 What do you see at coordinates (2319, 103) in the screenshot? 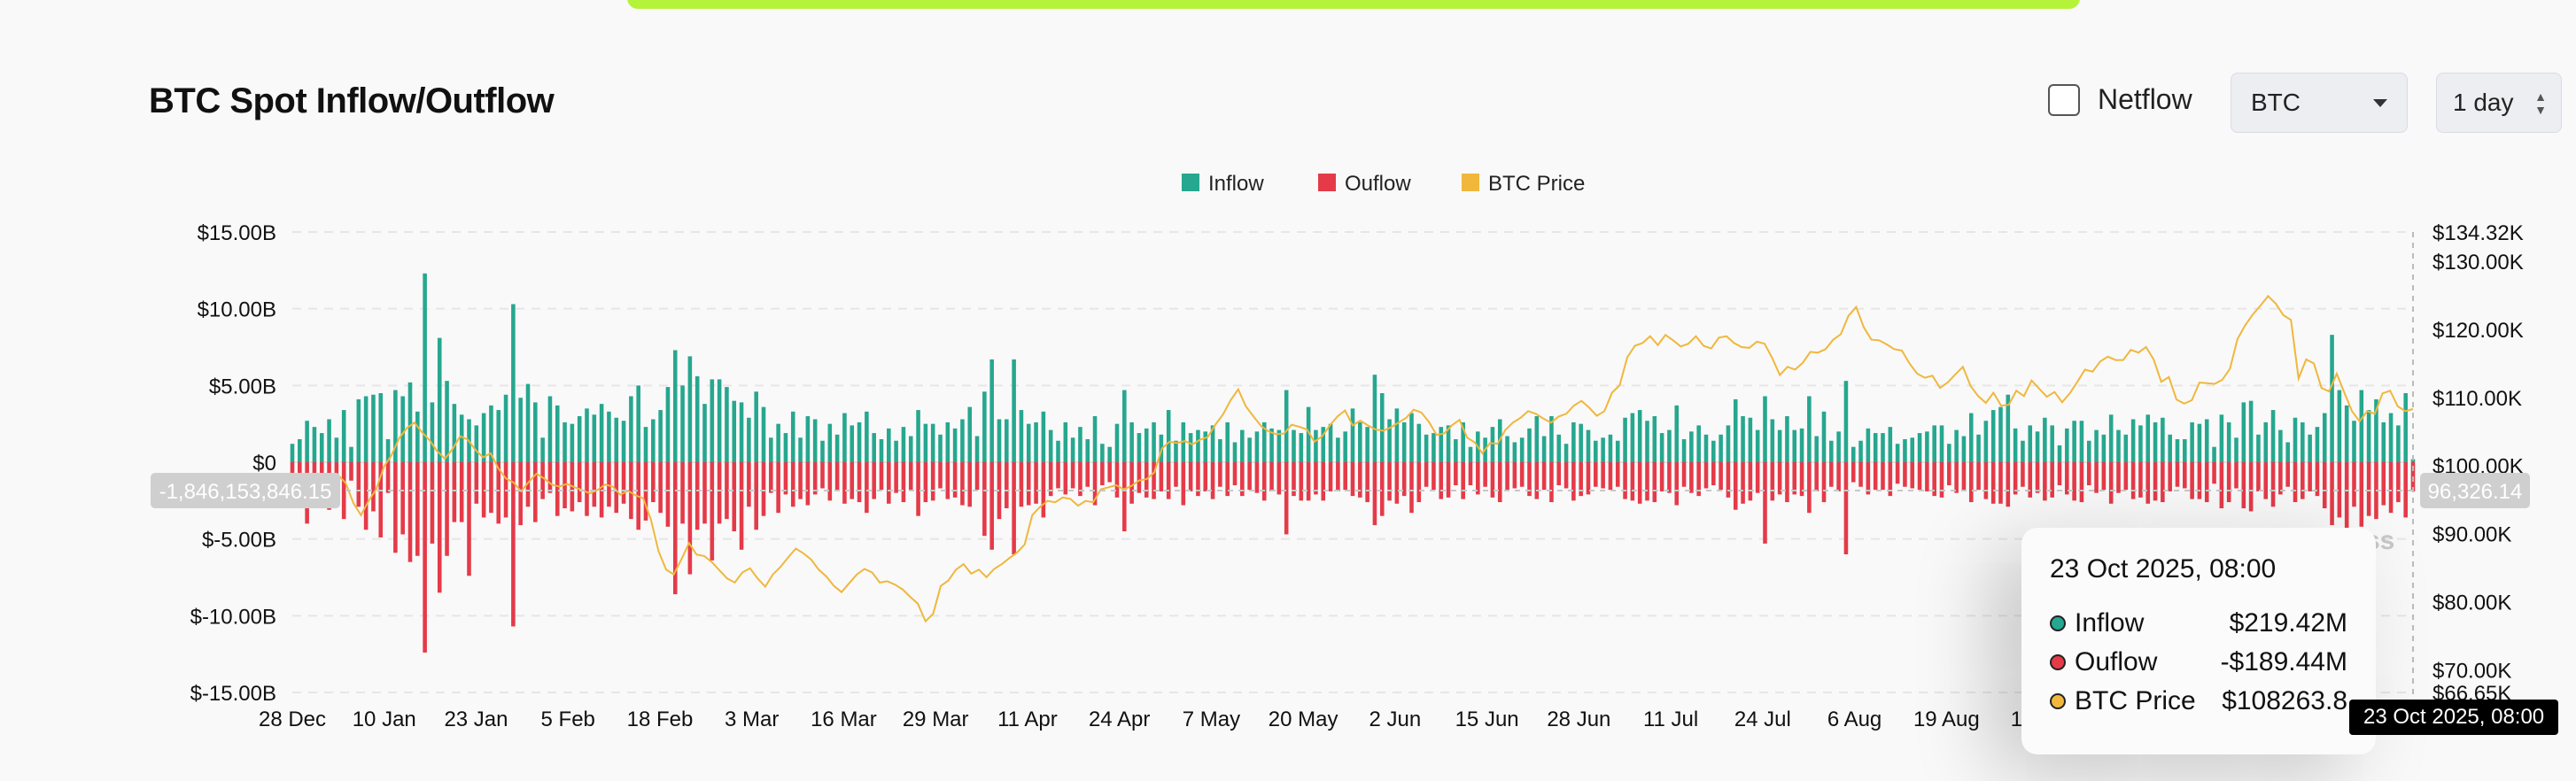
I see `coin-select: BTC` at bounding box center [2319, 103].